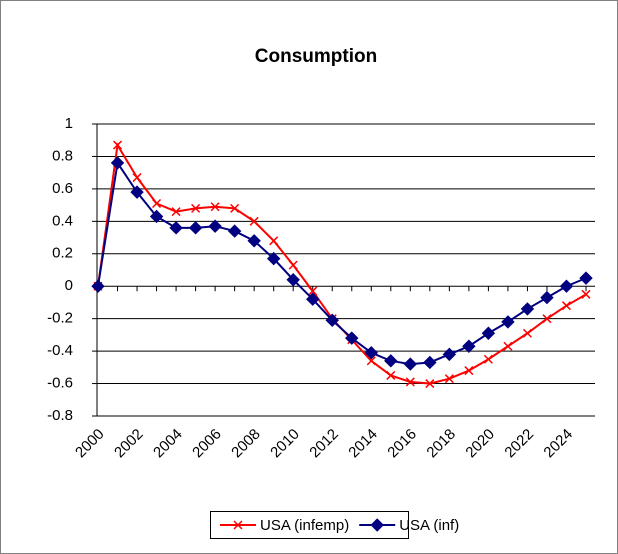 Image resolution: width=618 pixels, height=554 pixels. Describe the element at coordinates (60, 350) in the screenshot. I see `y-tick-label: -0.4` at that location.